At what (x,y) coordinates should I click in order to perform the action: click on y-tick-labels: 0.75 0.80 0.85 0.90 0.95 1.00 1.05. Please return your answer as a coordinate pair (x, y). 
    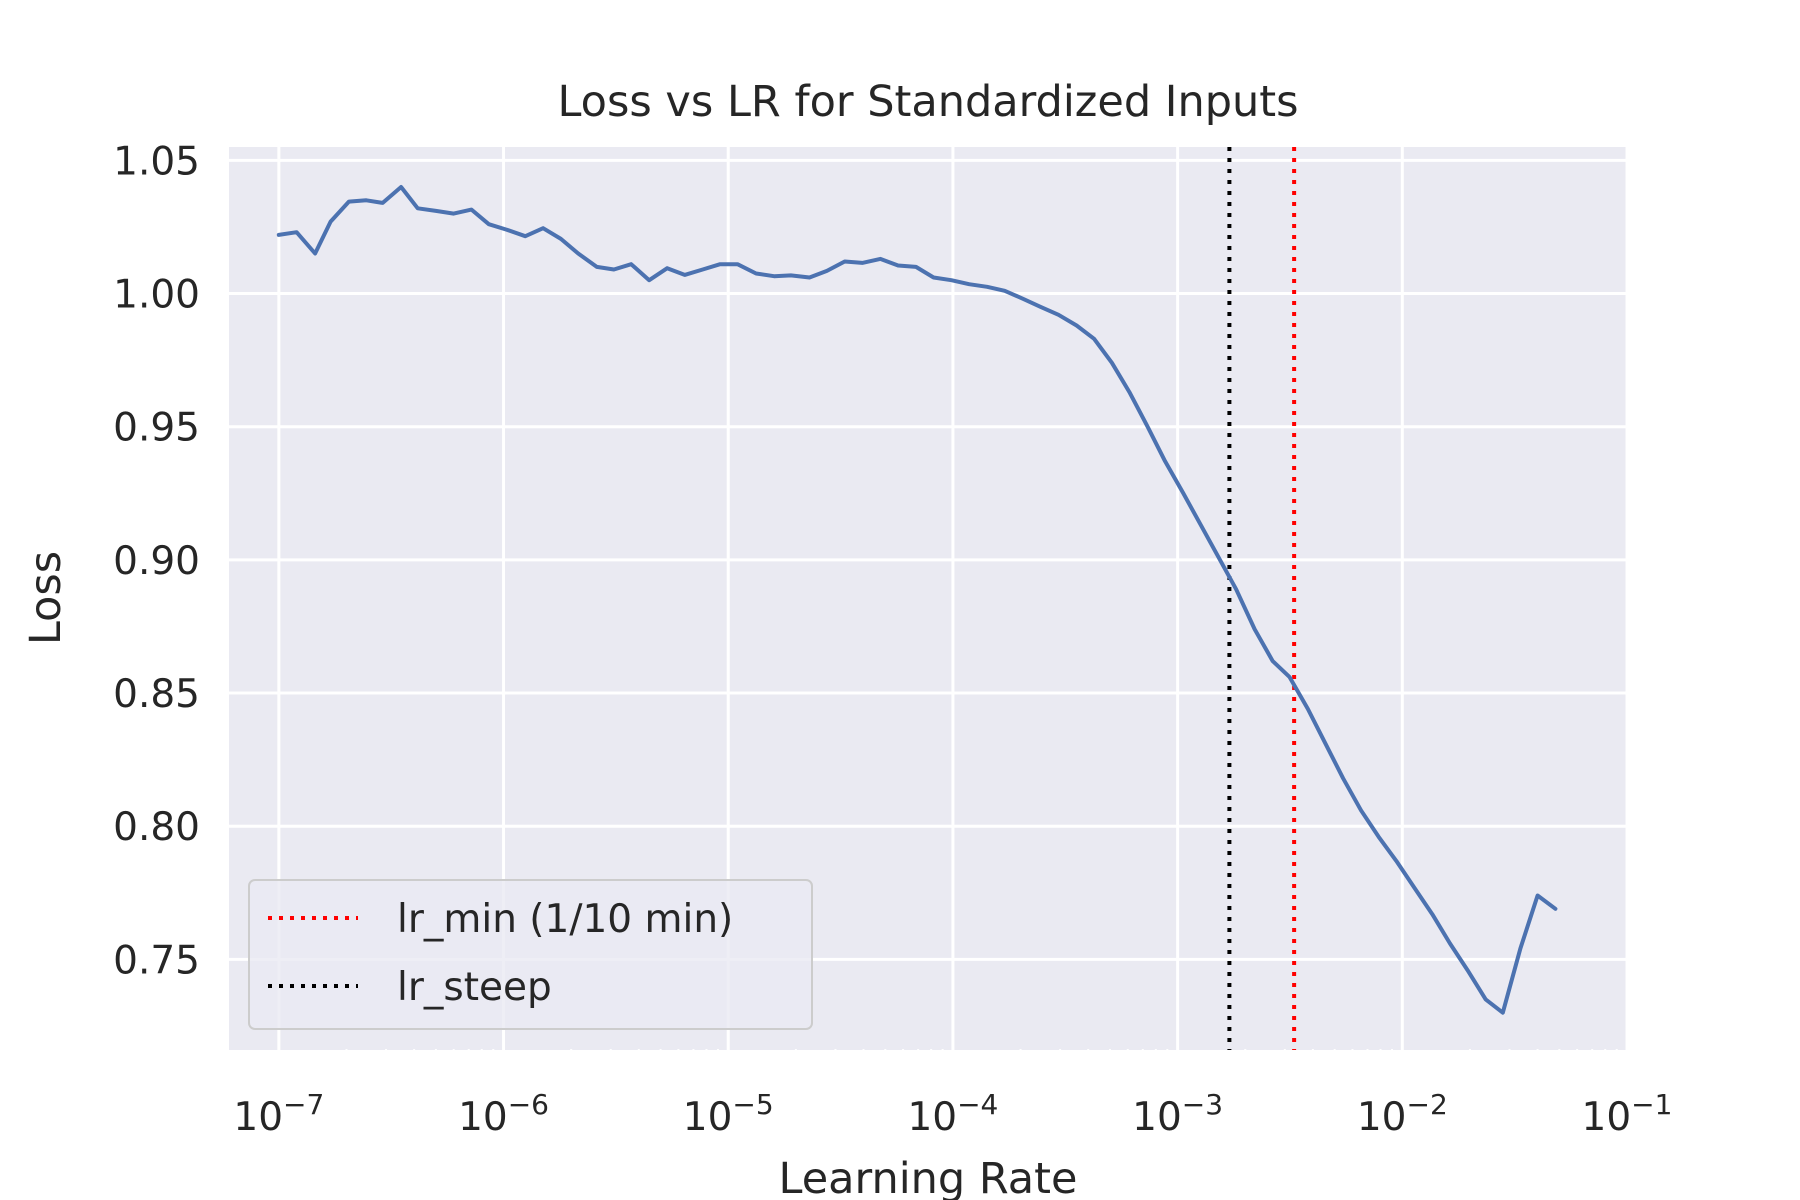
    Looking at the image, I should click on (156, 561).